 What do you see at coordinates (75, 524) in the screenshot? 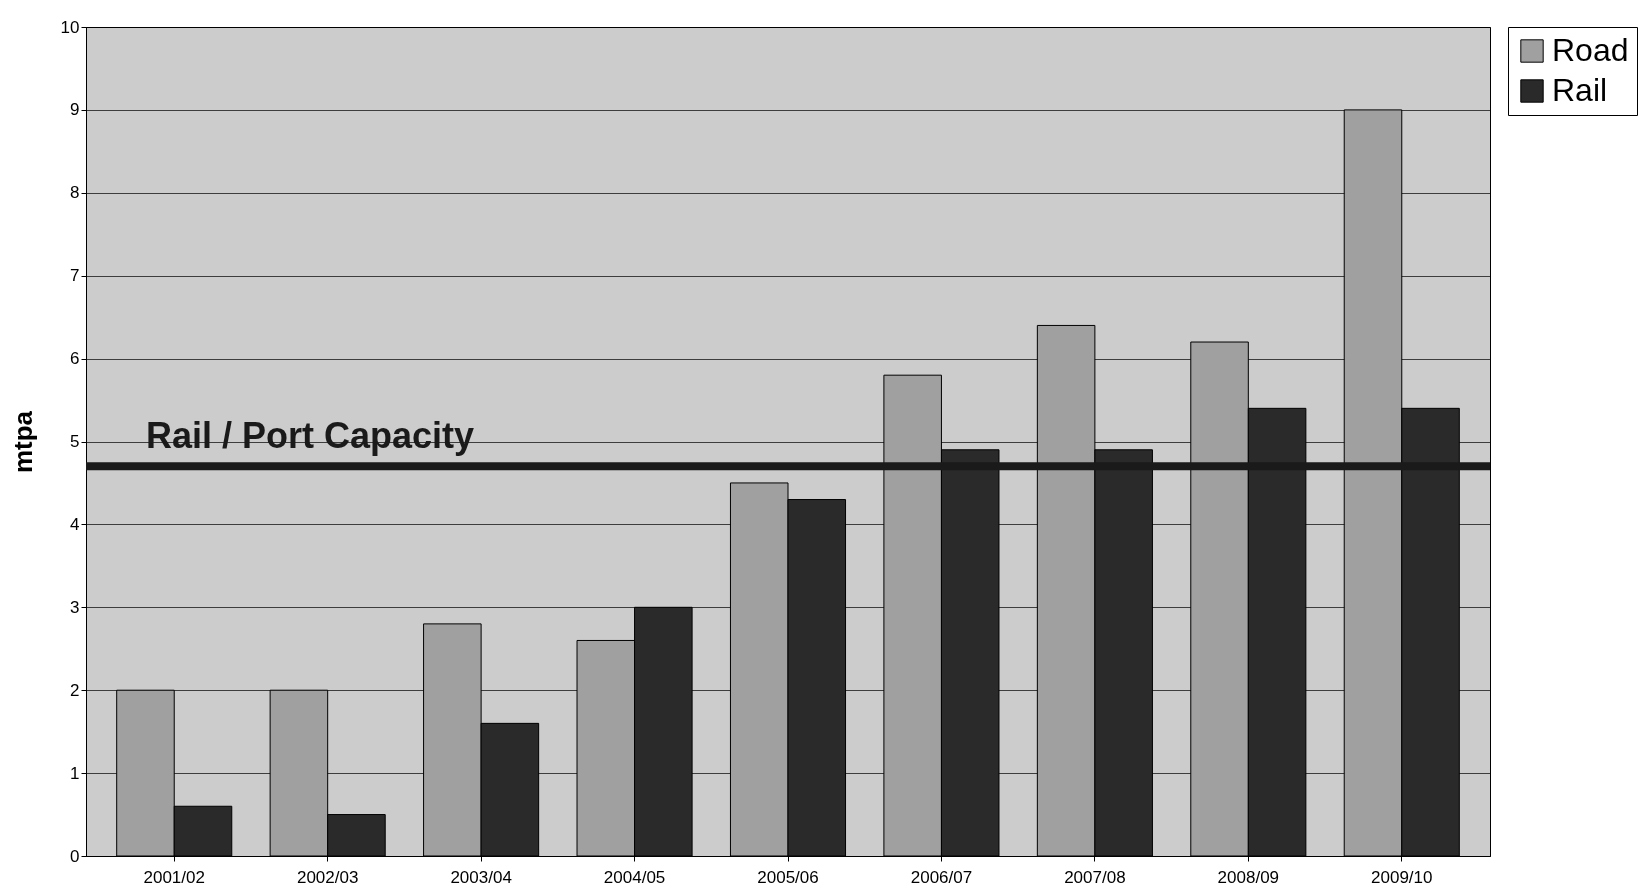
I see `y-tick-label: 4` at bounding box center [75, 524].